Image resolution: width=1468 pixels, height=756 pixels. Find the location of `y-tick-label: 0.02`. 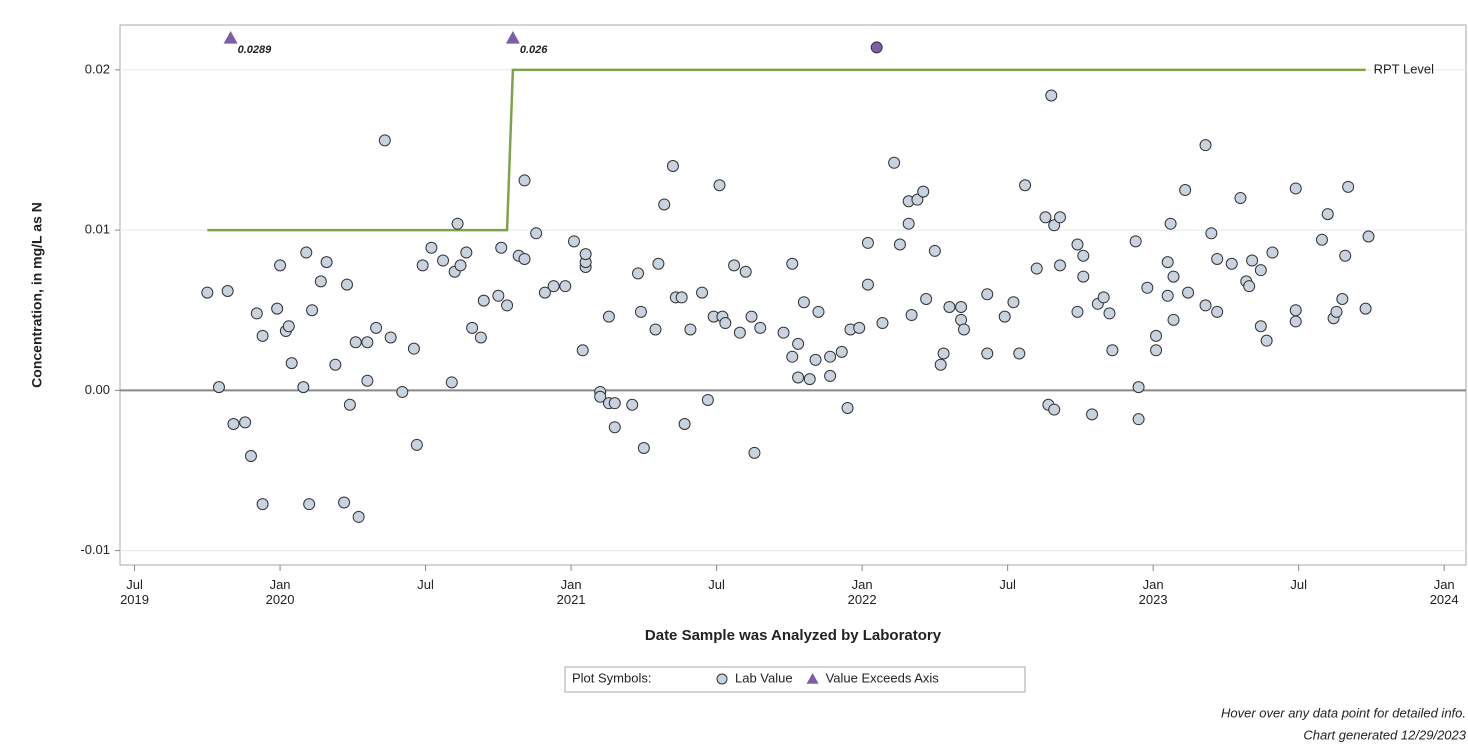

y-tick-label: 0.02 is located at coordinates (97, 68).